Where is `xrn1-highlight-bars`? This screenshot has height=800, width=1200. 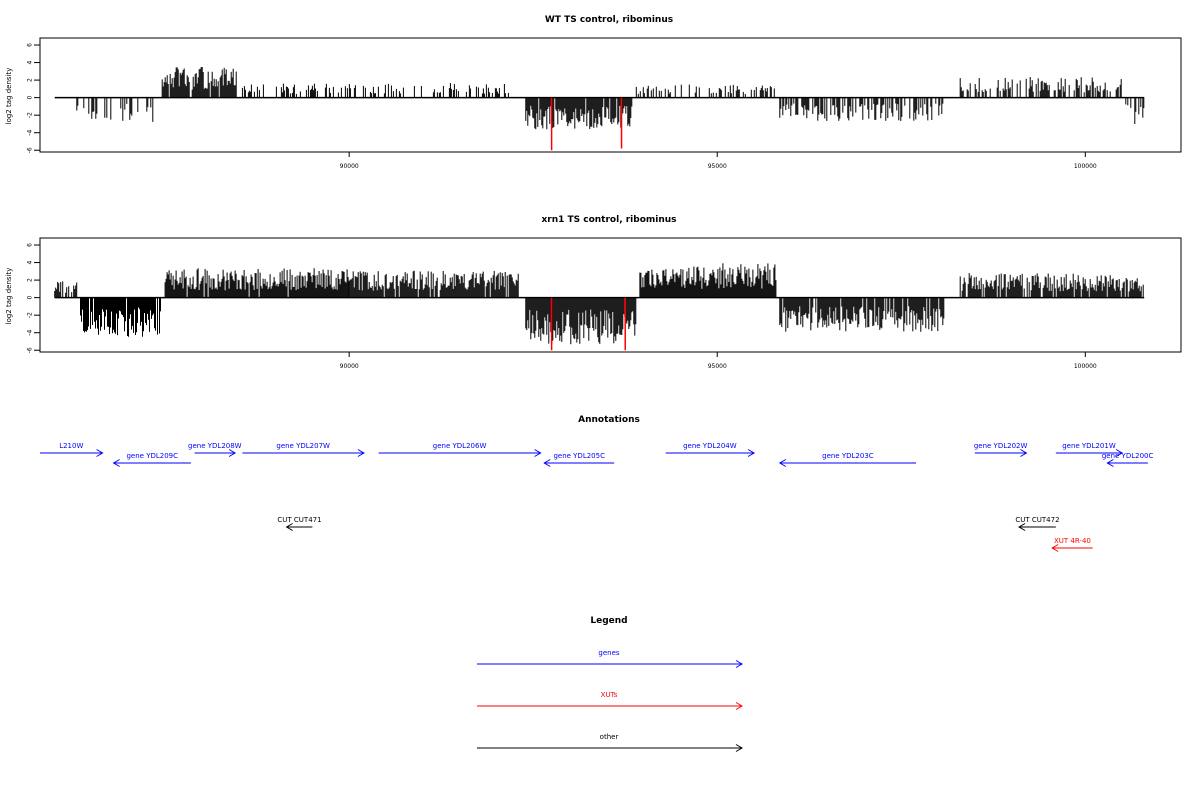
xrn1-highlight-bars is located at coordinates (588, 324).